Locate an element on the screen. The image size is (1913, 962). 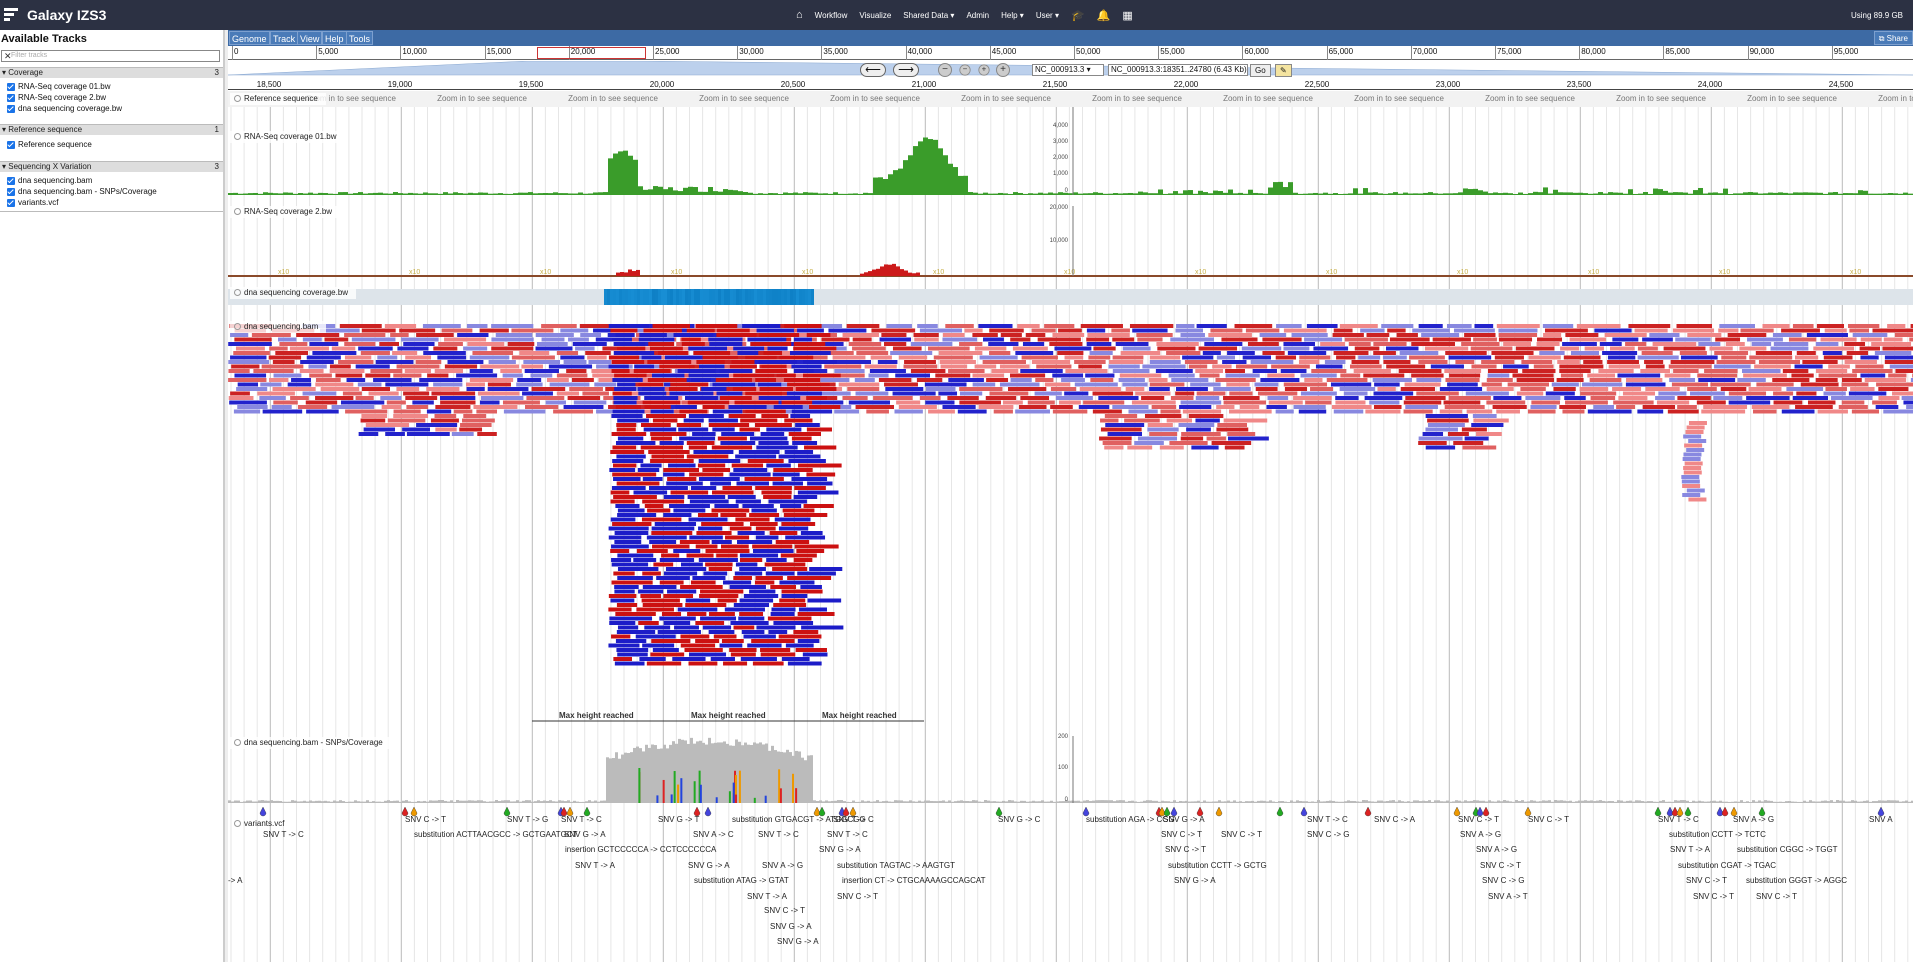
variant-label: SNV G -> T is located at coordinates (679, 819).